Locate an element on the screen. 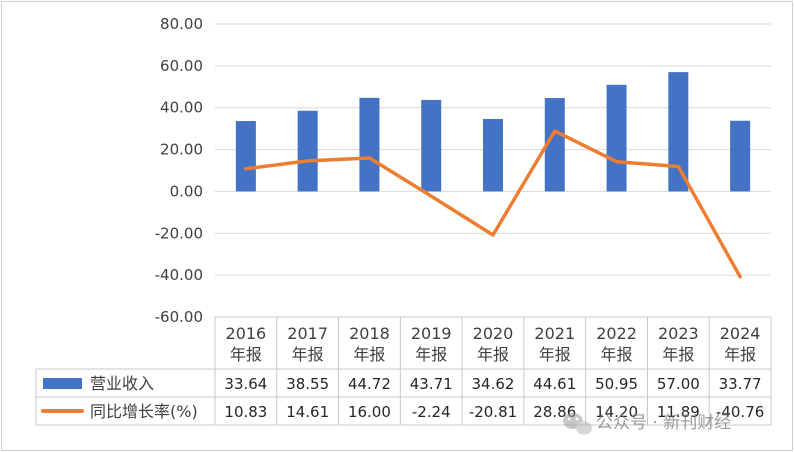 The width and height of the screenshot is (794, 452). data-label: 33.64 is located at coordinates (245, 384).